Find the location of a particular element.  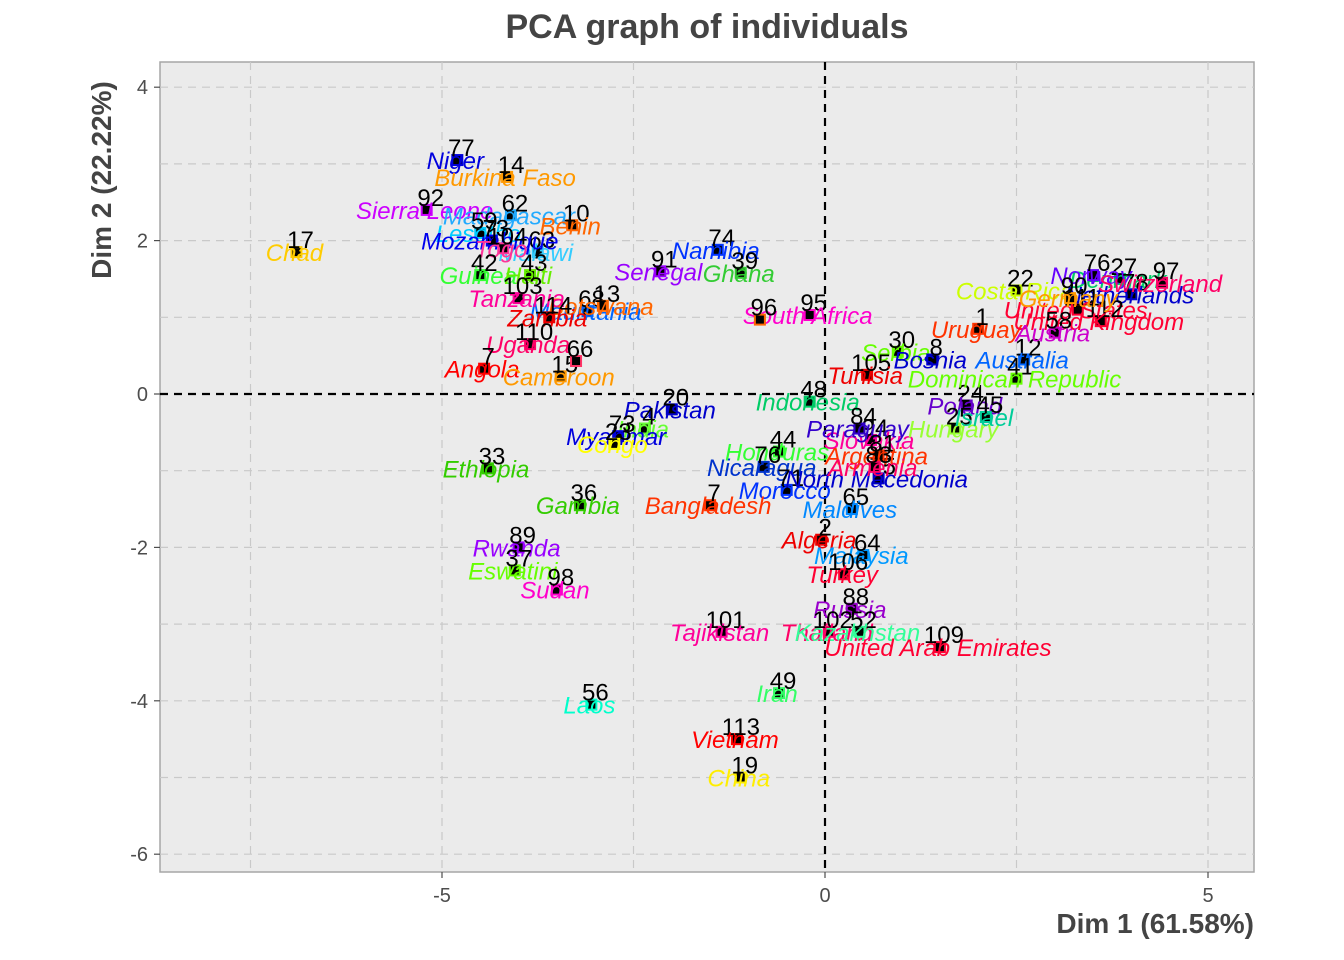

data-point-label: Turkey is located at coordinates (843, 575).